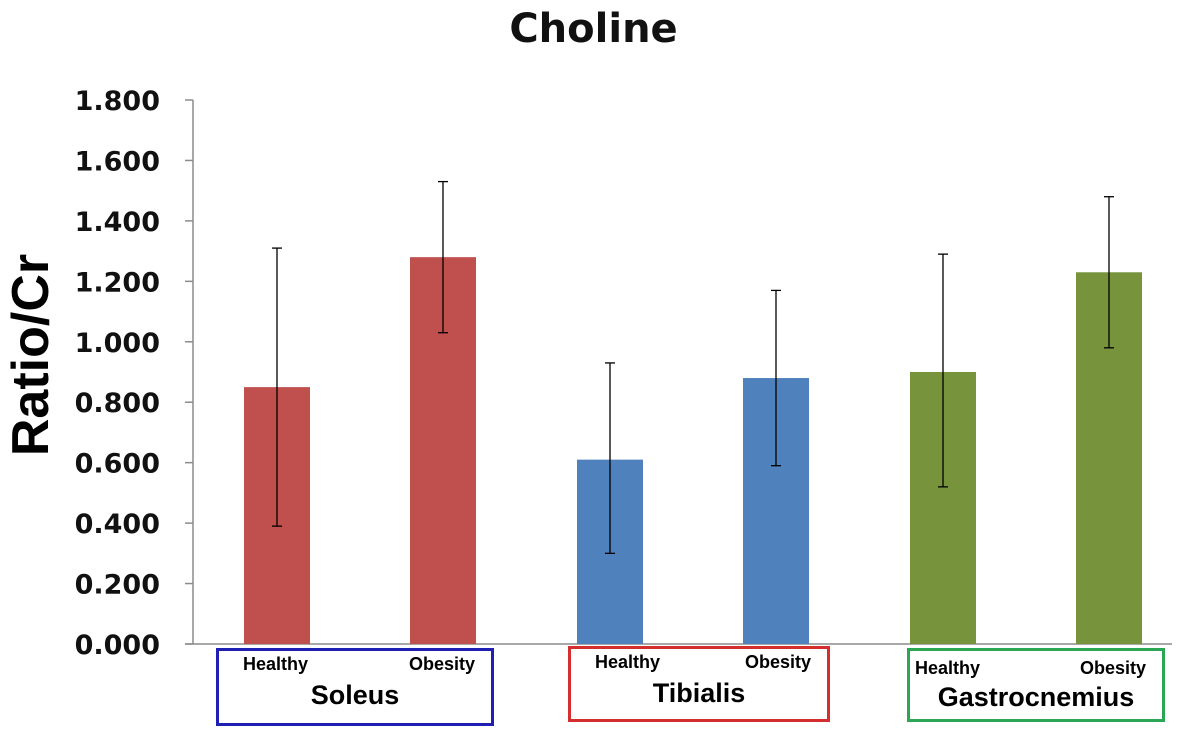  I want to click on group-box-soleus, so click(355, 687).